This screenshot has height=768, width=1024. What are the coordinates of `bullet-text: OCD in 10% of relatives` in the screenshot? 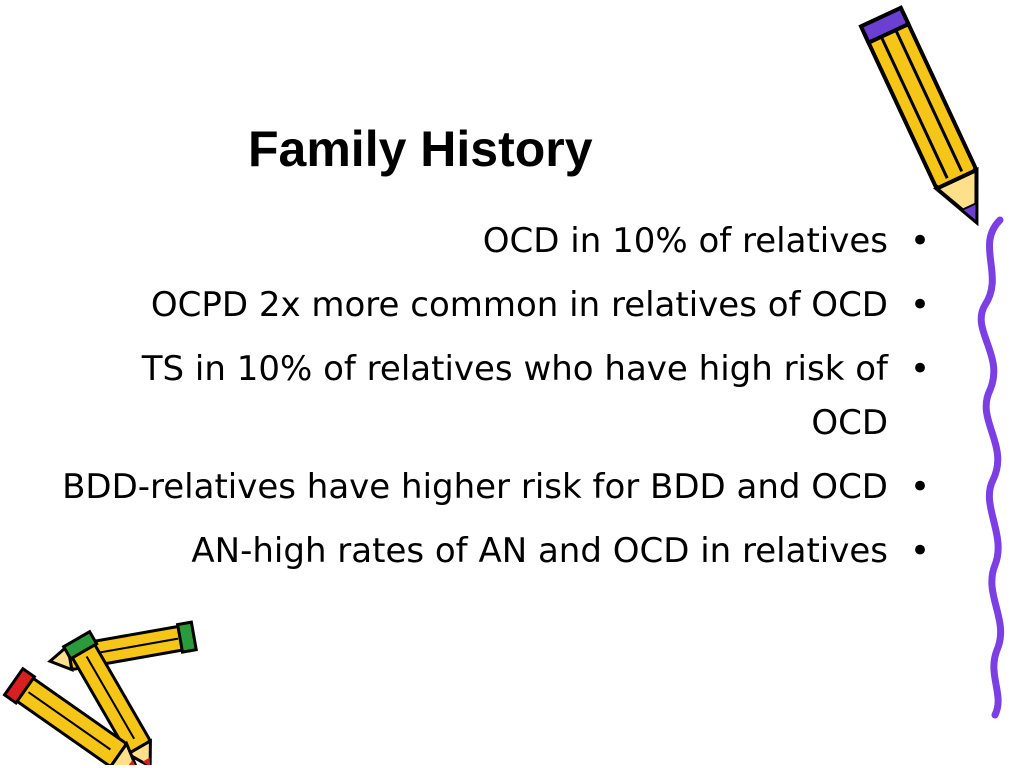 It's located at (685, 241).